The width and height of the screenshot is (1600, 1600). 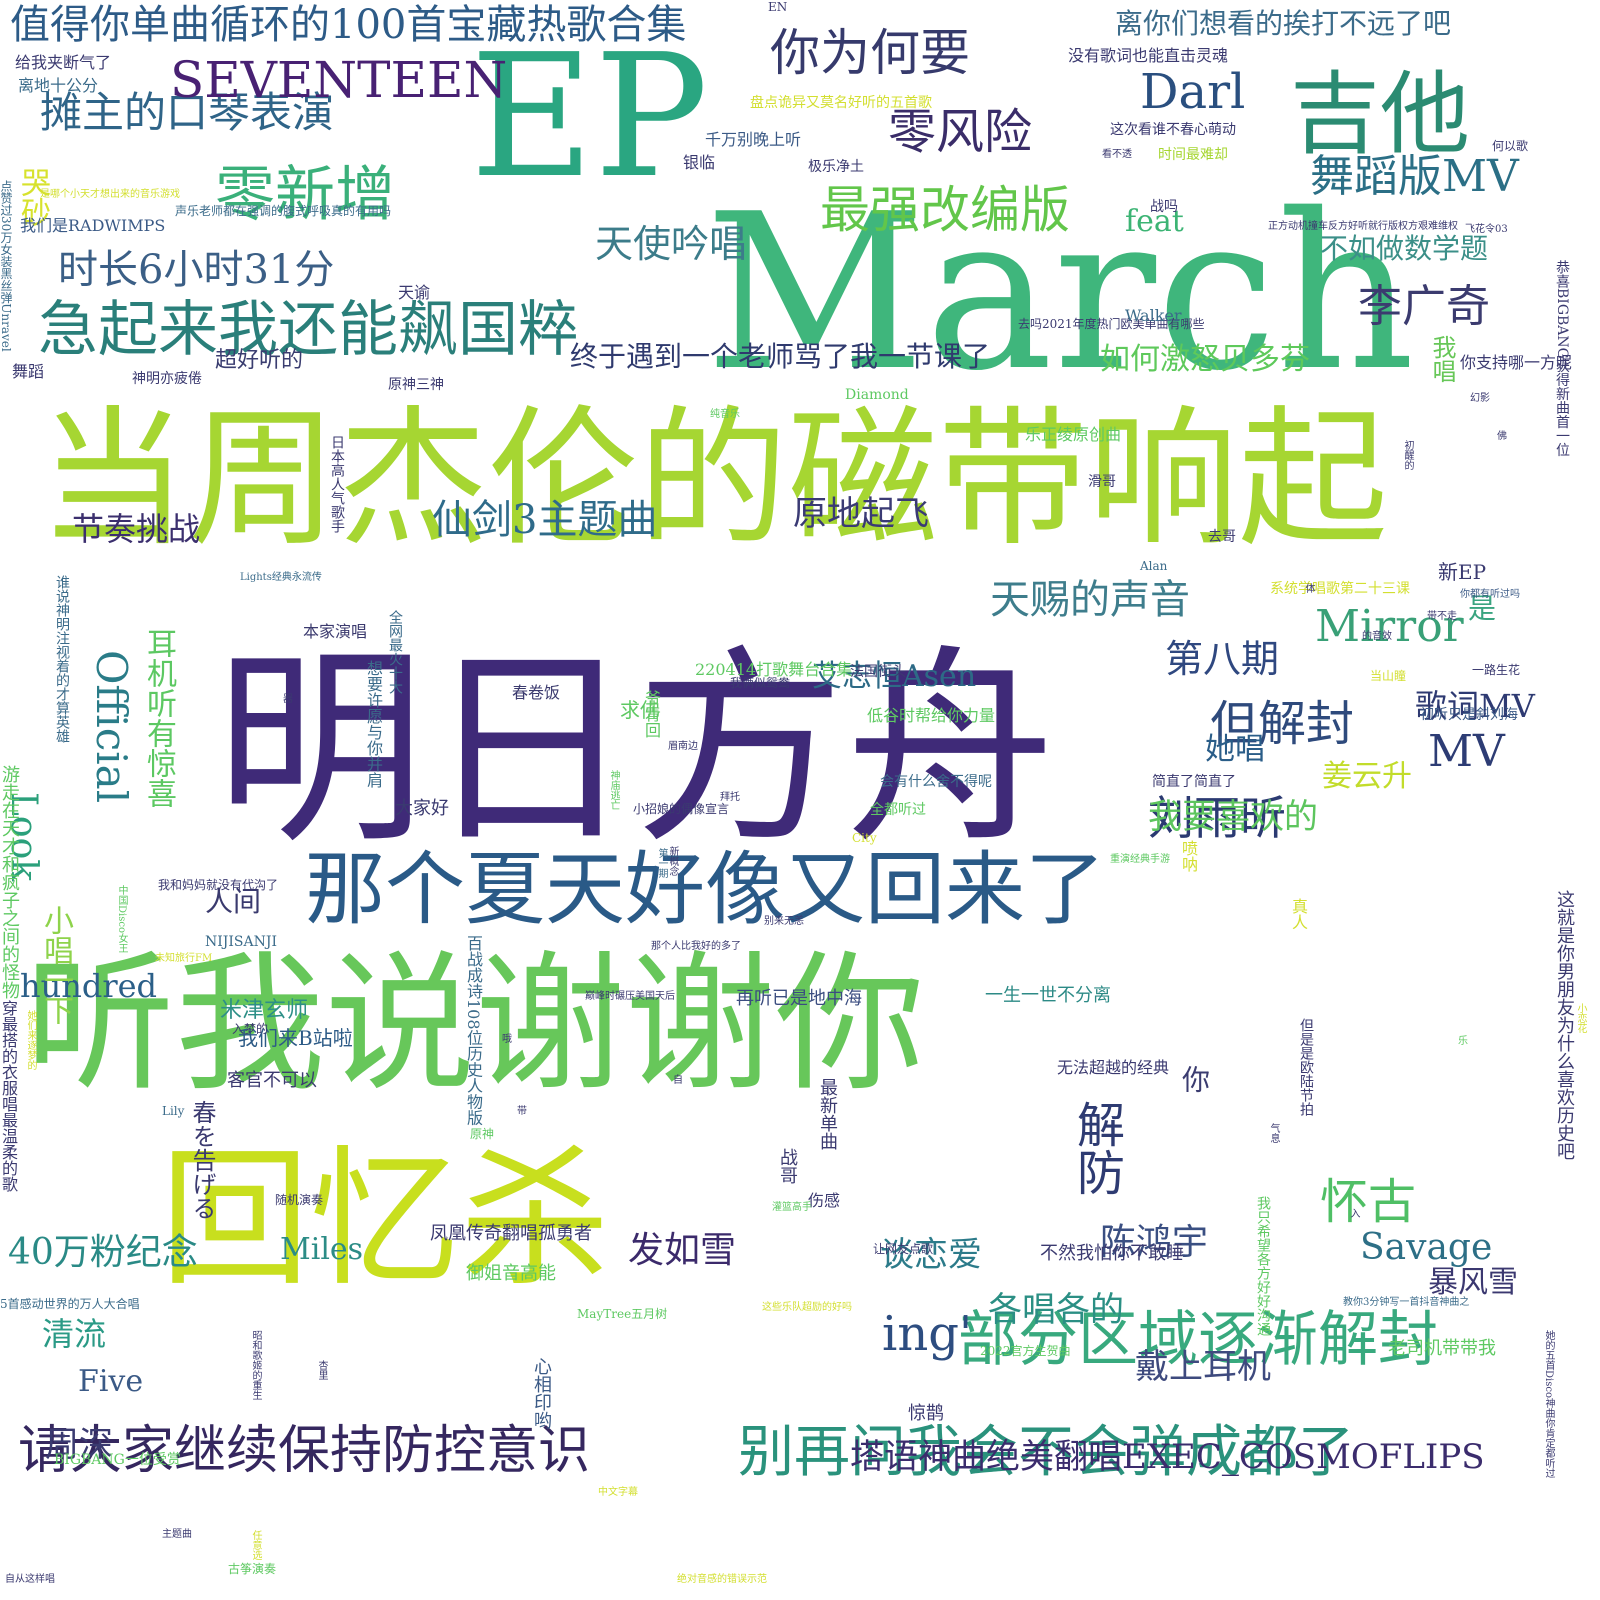 What do you see at coordinates (136, 529) in the screenshot?
I see `cloud-word: 节奏挑战` at bounding box center [136, 529].